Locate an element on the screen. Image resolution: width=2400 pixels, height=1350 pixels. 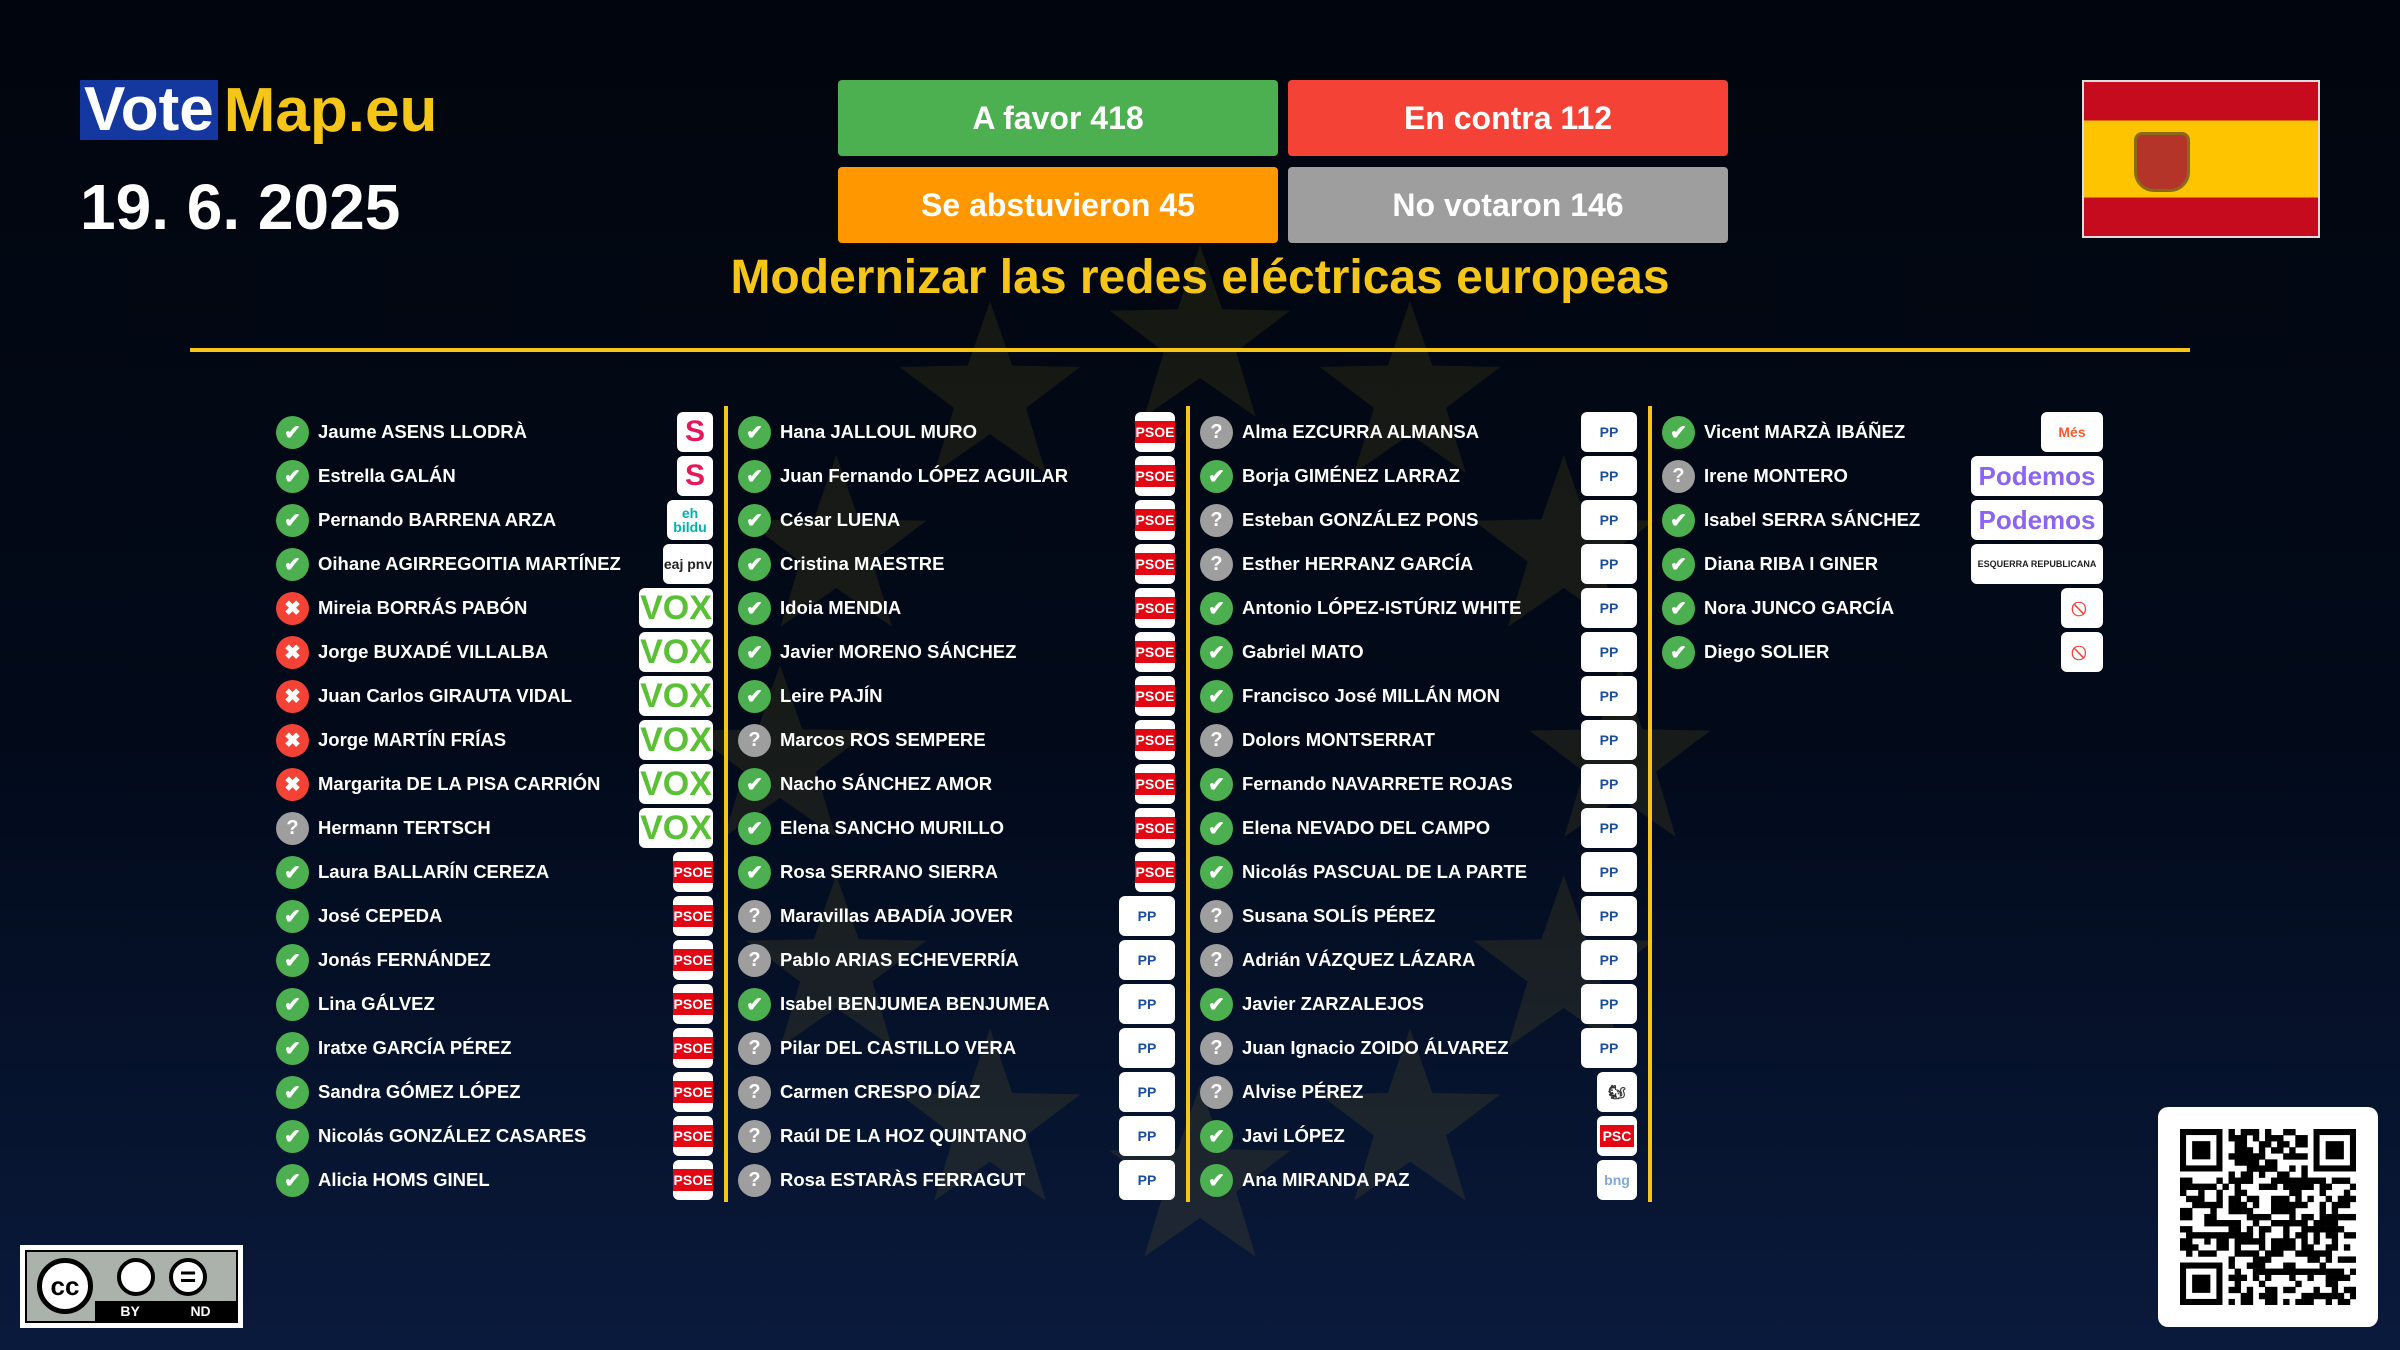
member-row: ? Esther HERRANZ GARCÍA PP is located at coordinates (1418, 564).